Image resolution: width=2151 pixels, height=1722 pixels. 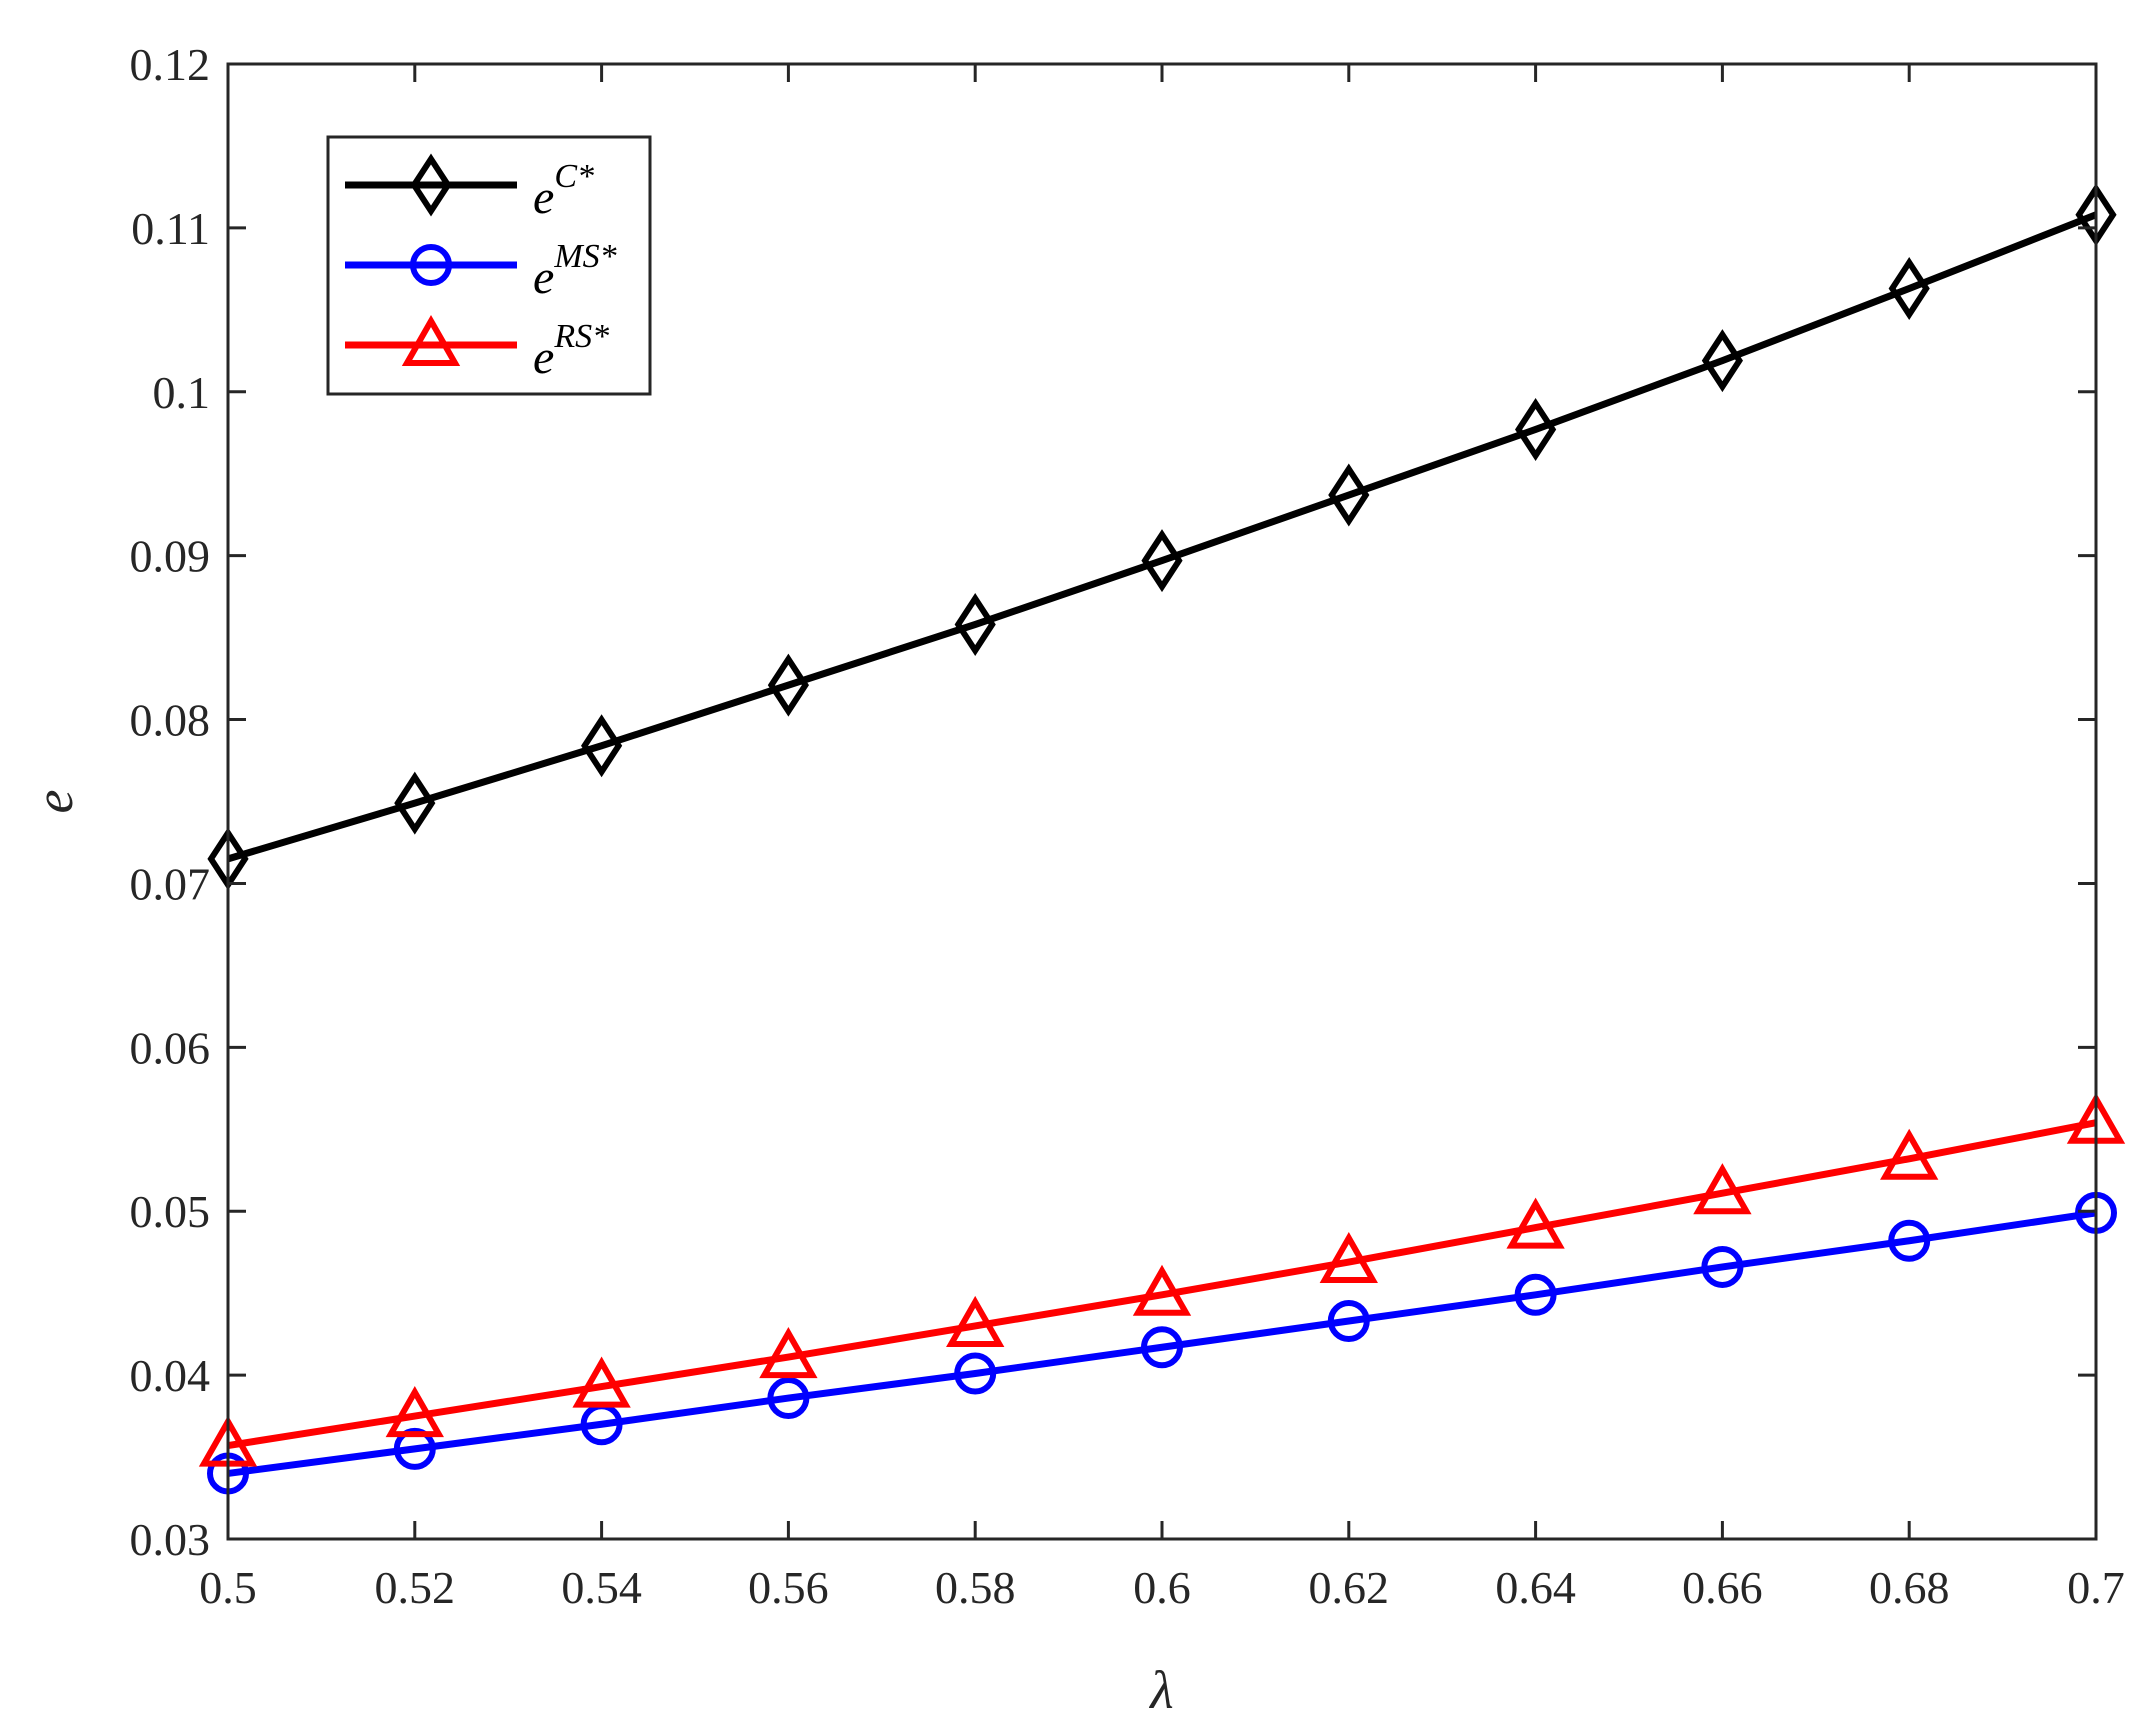 I want to click on legend-label: eRS*, so click(x=571, y=351).